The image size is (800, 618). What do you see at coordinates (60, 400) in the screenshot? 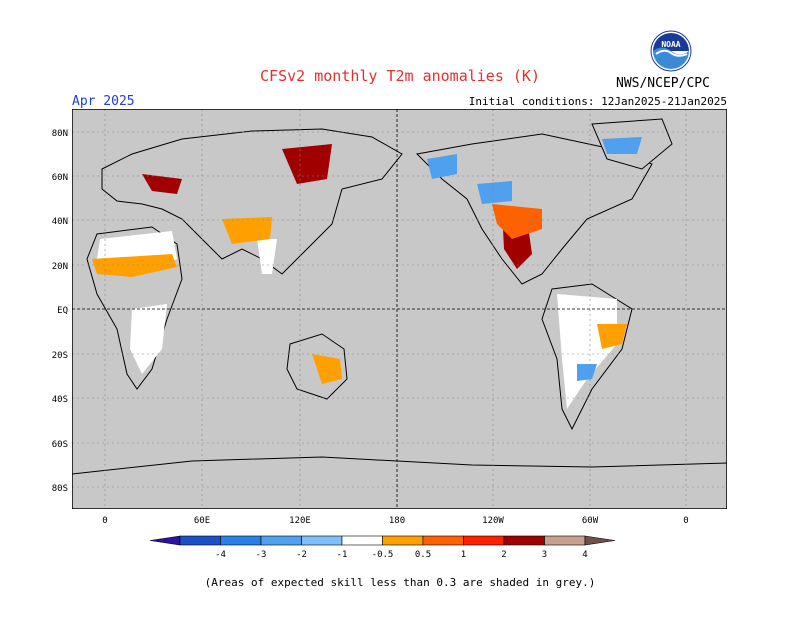
I see `lat-tick: 40S` at bounding box center [60, 400].